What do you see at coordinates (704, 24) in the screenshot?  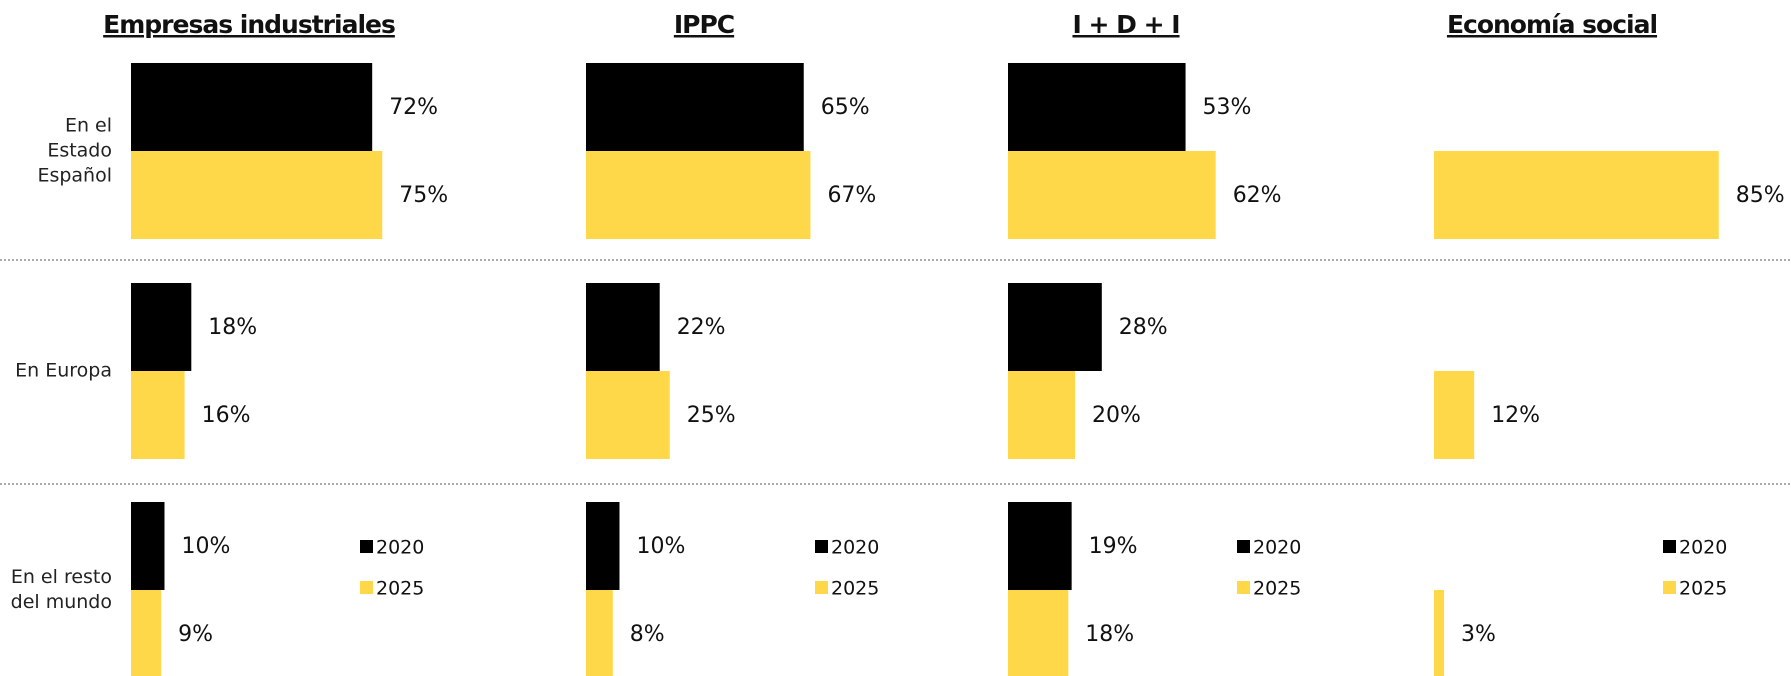 I see `panel-title: IPPC` at bounding box center [704, 24].